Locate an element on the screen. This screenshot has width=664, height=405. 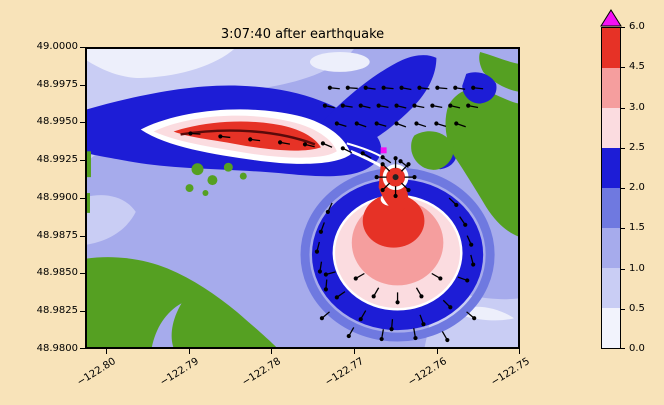
x-tick-label: −122.77 is located at coordinates (344, 372).